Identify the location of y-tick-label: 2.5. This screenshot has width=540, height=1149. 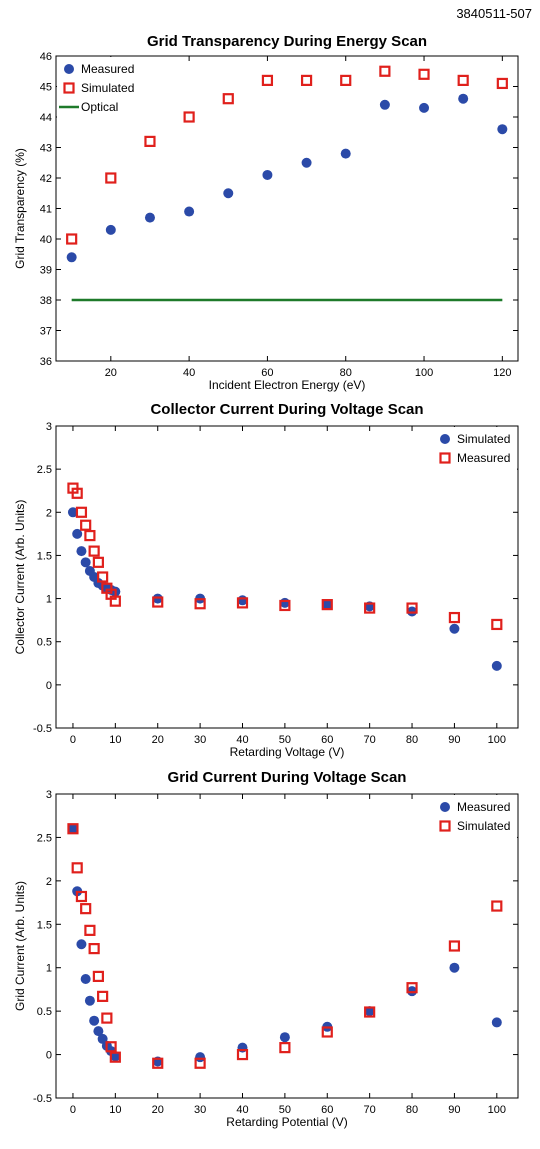
(44, 838).